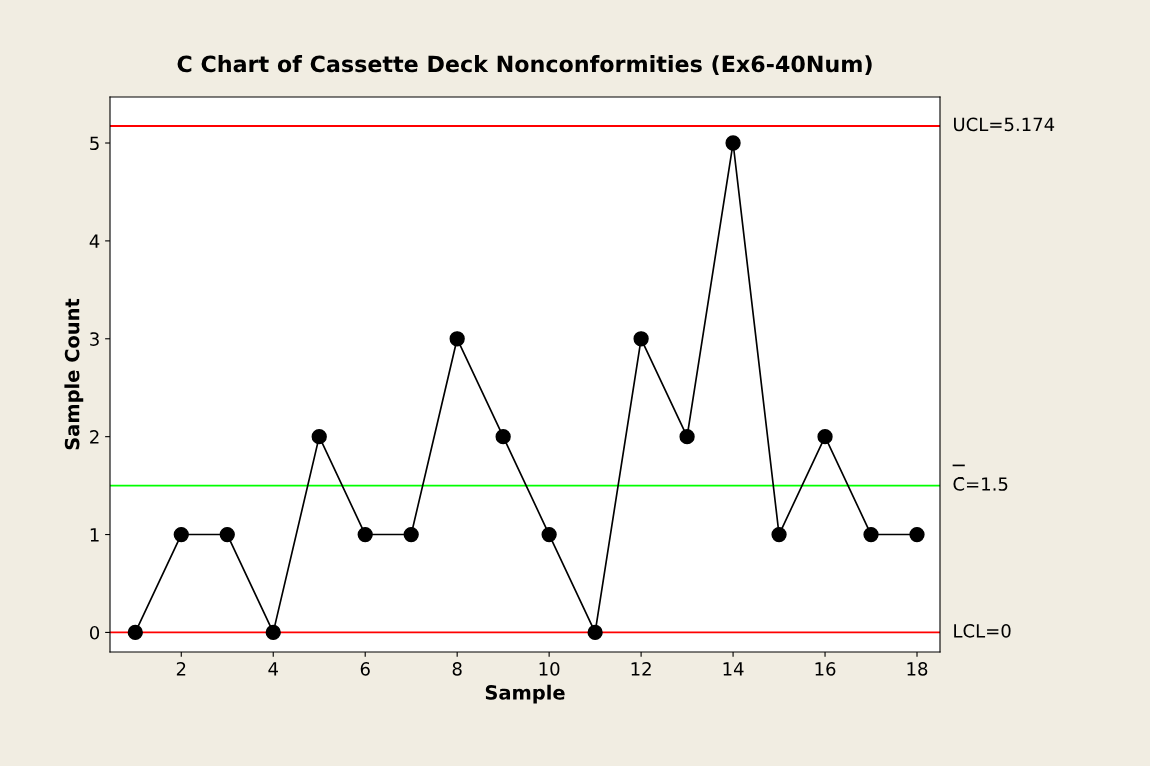  I want to click on x-tick-label: 16, so click(825, 669).